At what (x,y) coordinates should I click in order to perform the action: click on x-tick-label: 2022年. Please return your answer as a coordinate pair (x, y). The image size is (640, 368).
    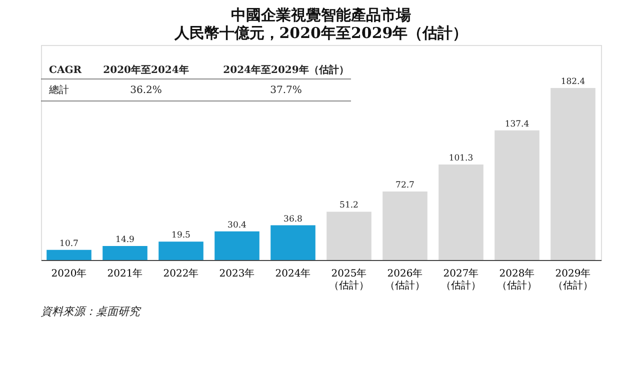
    Looking at the image, I should click on (181, 274).